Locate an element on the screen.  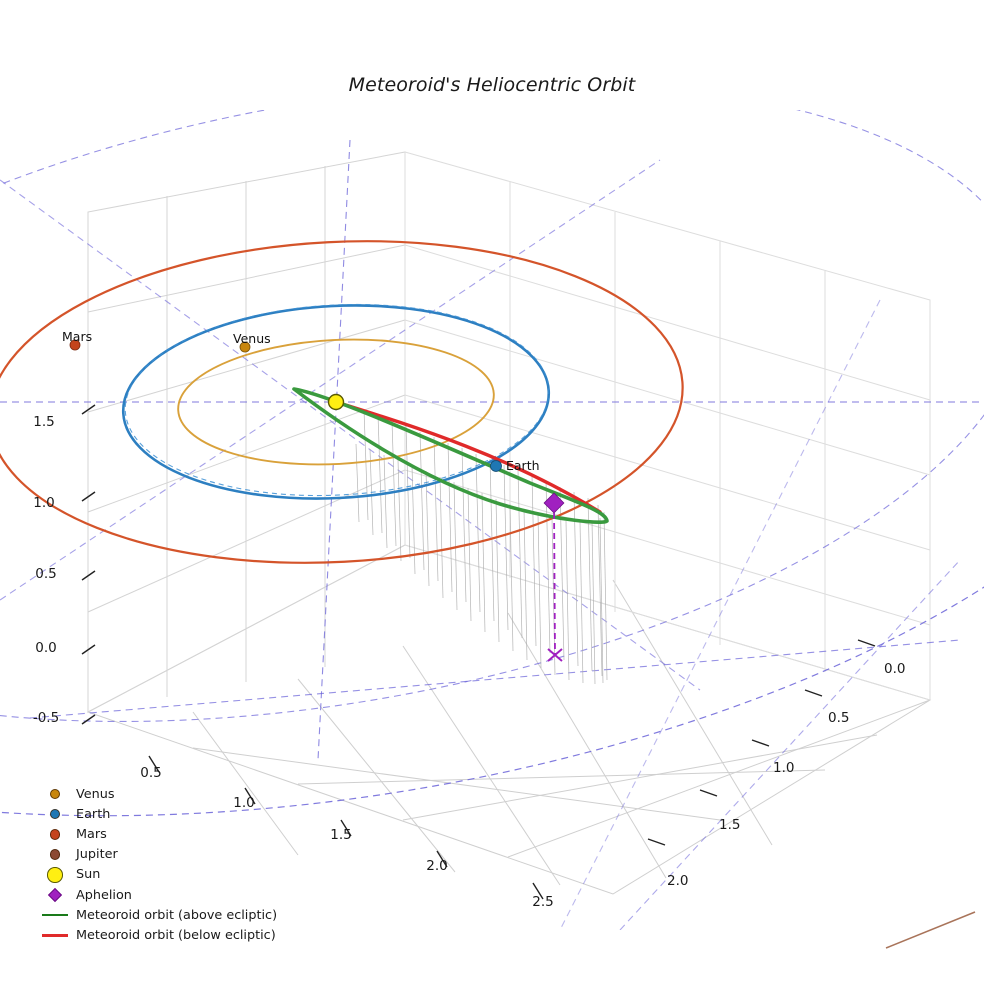
x-axis: 0.5 1.0 1.5 2.0 2.5 is located at coordinates (347, 832).